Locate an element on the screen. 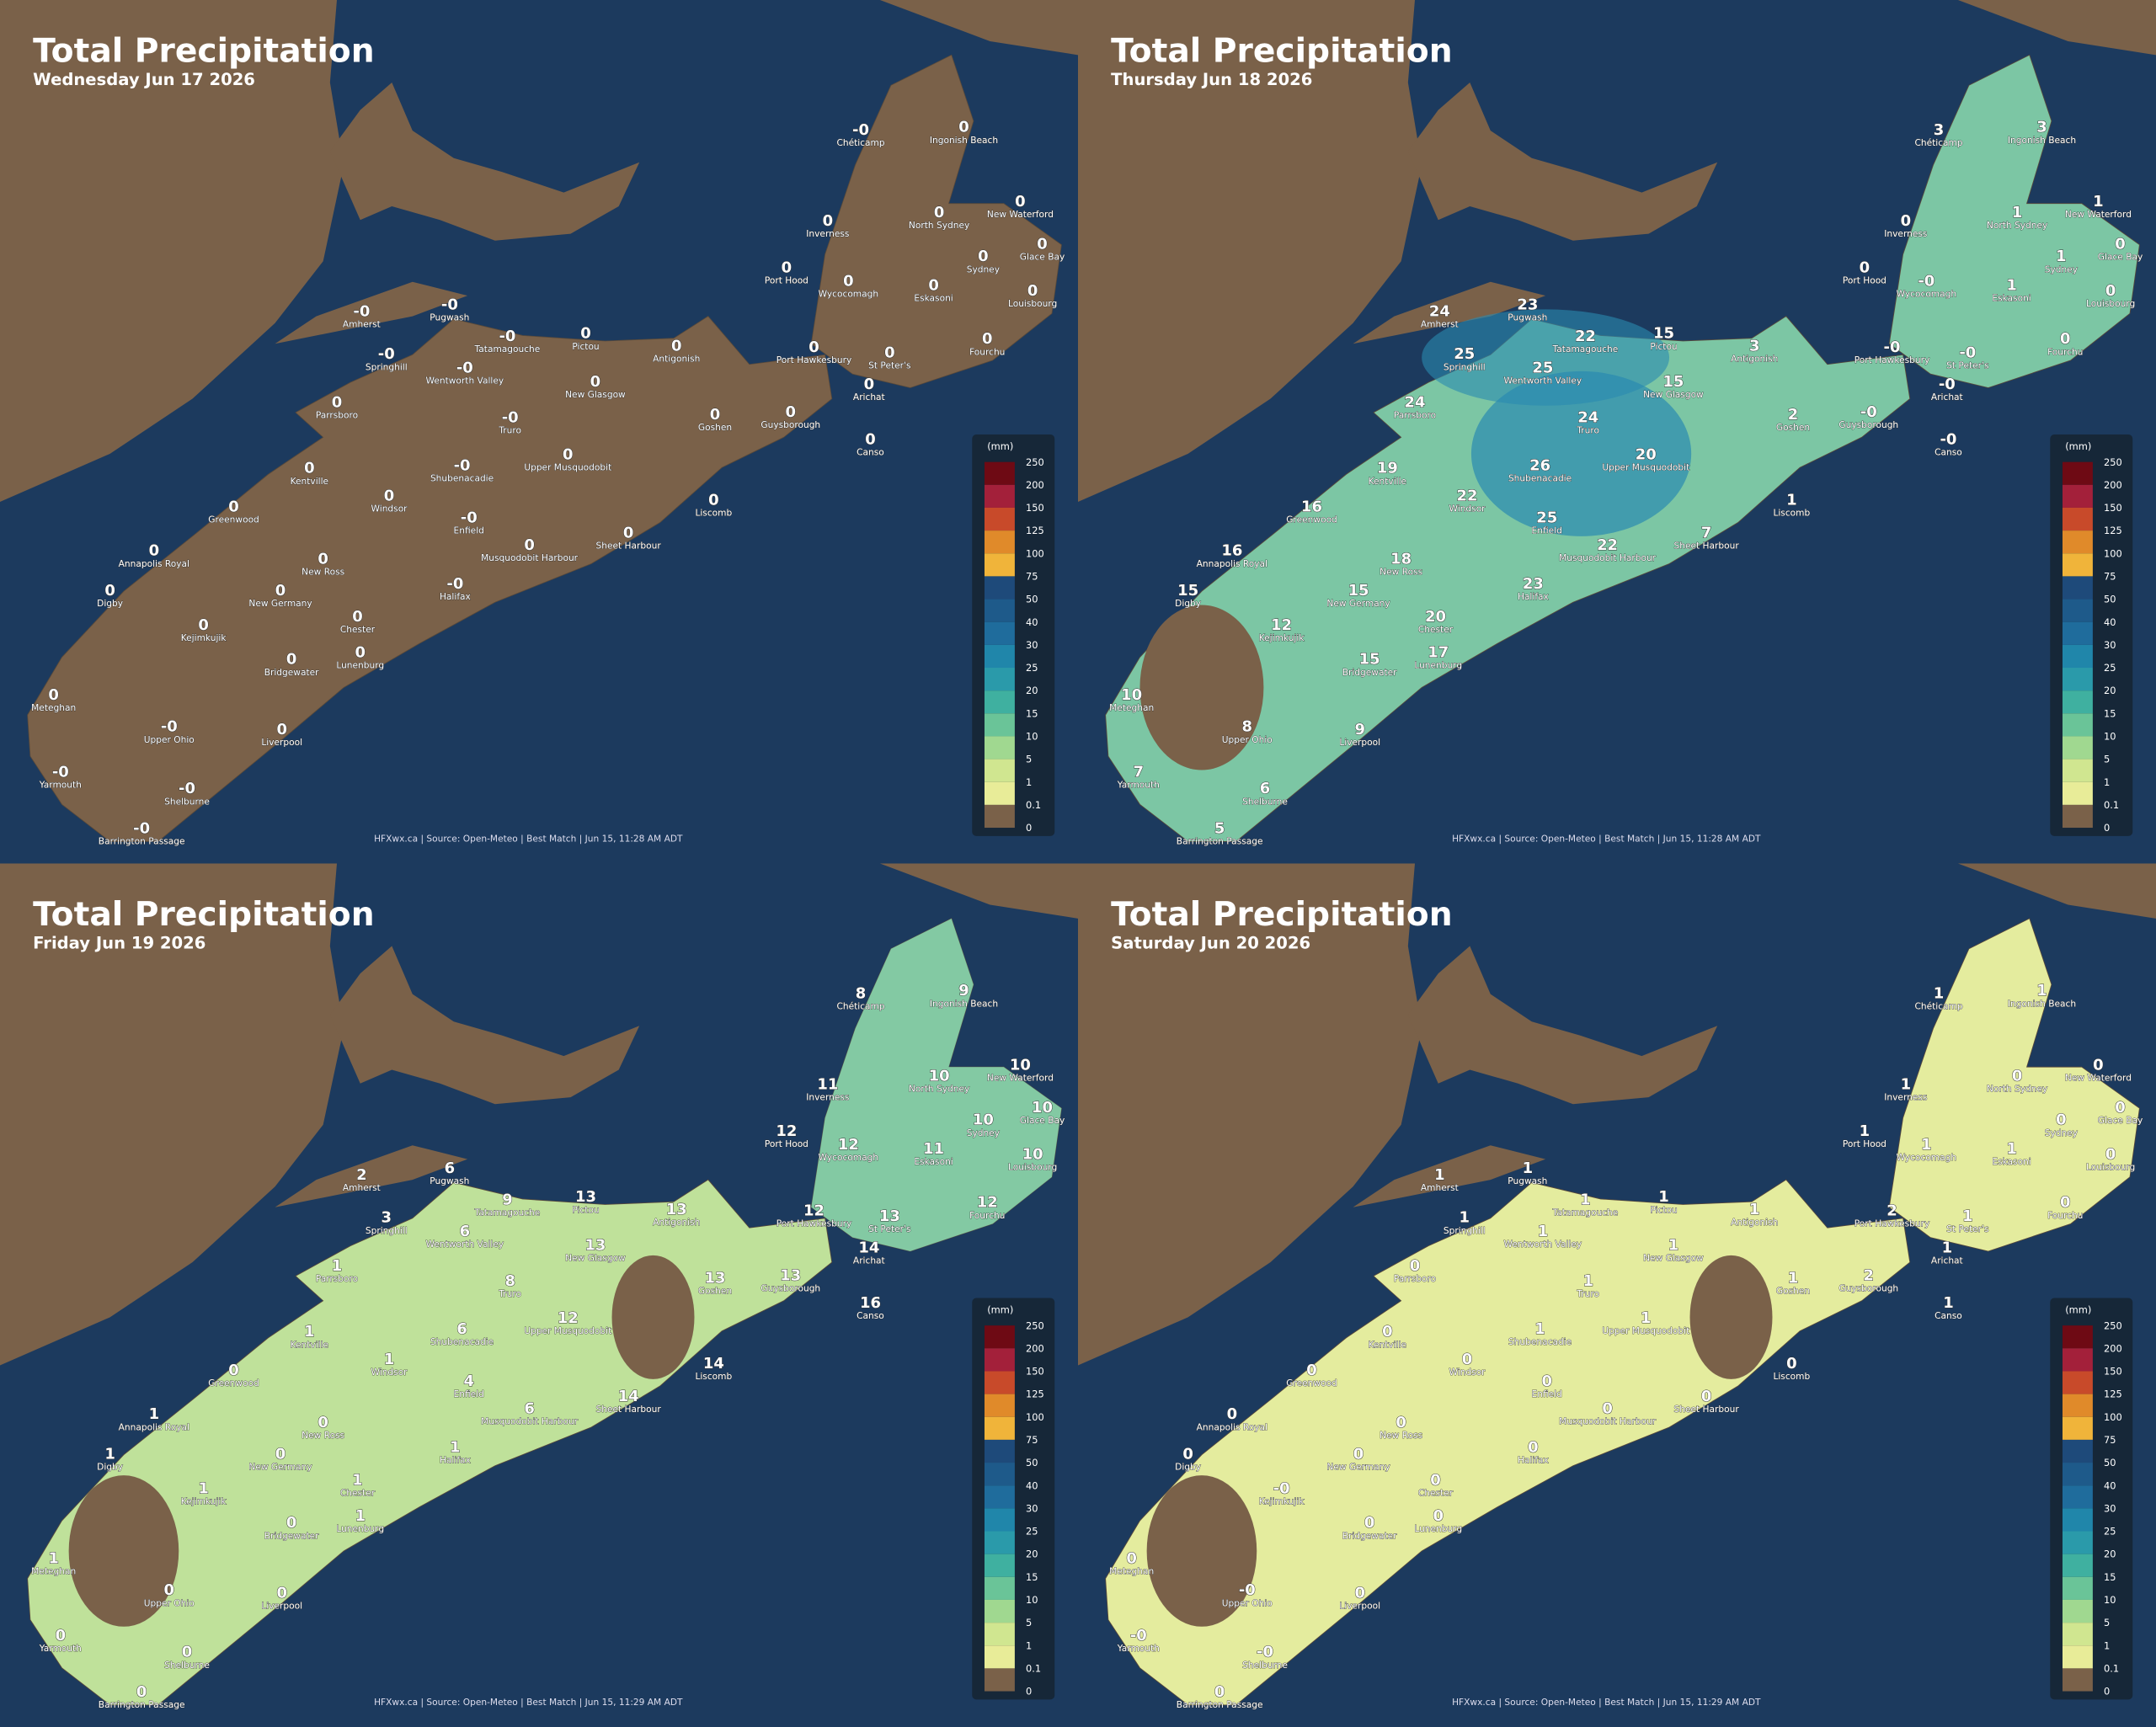 Image resolution: width=2156 pixels, height=1727 pixels. city-value: 17 is located at coordinates (1438, 653).